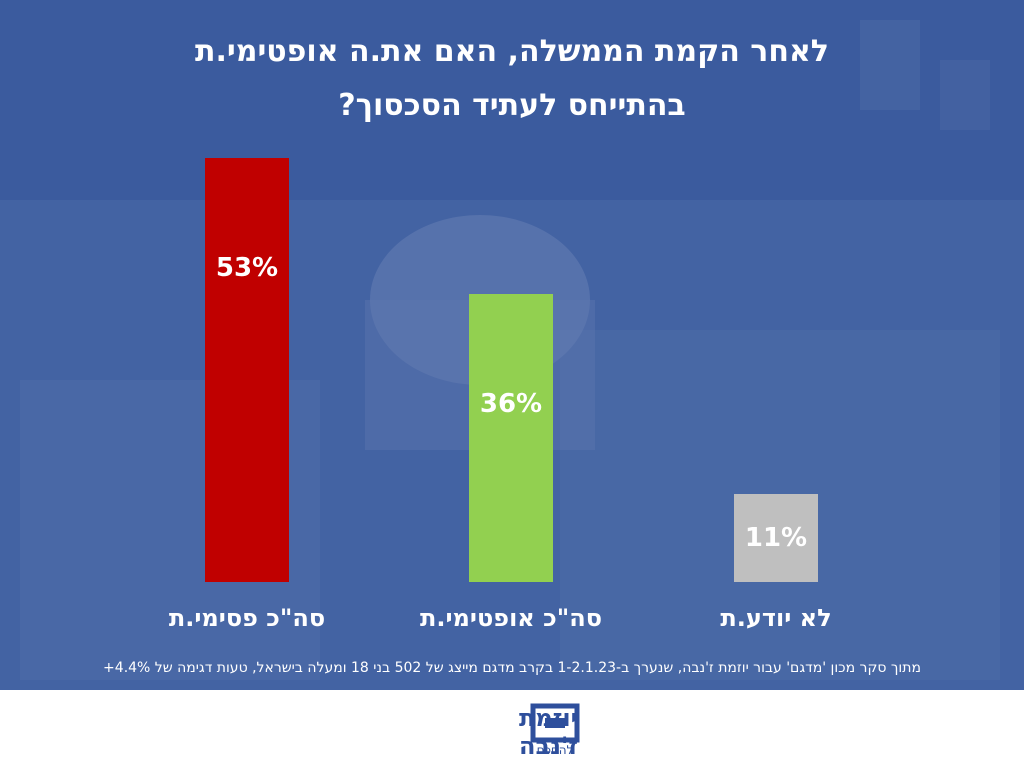 The width and height of the screenshot is (1024, 768). I want to click on logo-emblem-icon, so click(555, 723).